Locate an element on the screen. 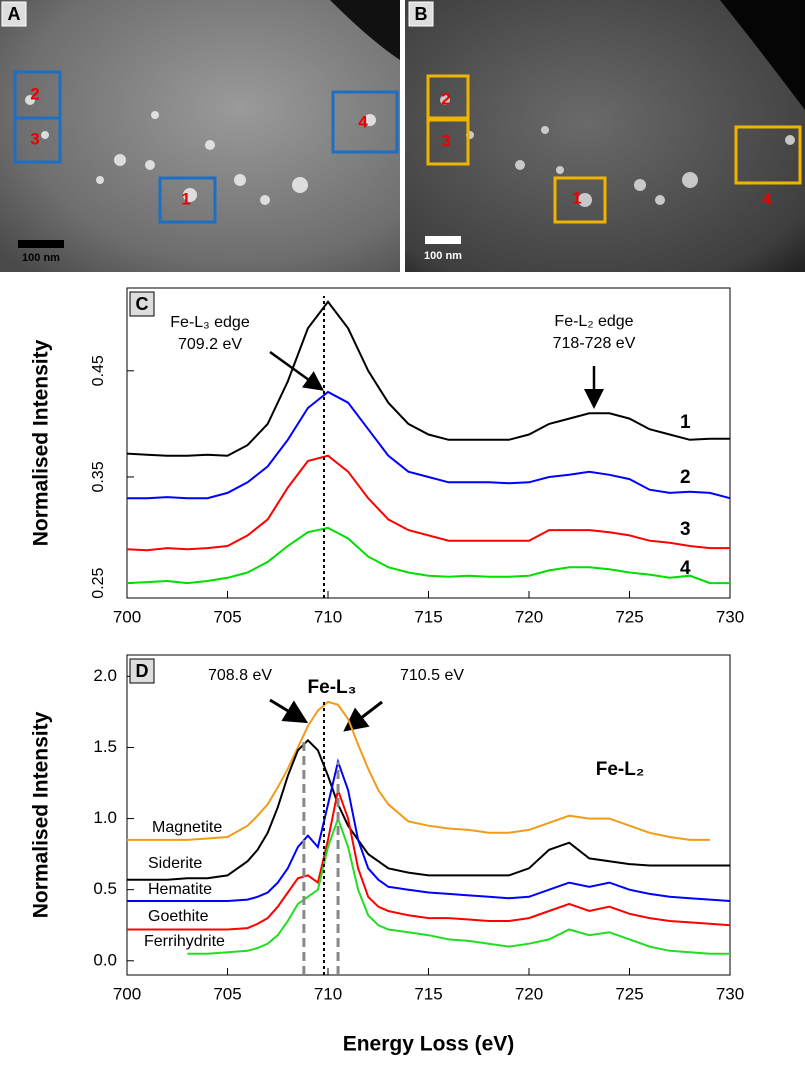 Image resolution: width=805 pixels, height=1070 pixels. annotation: 708.8 eV is located at coordinates (240, 675).